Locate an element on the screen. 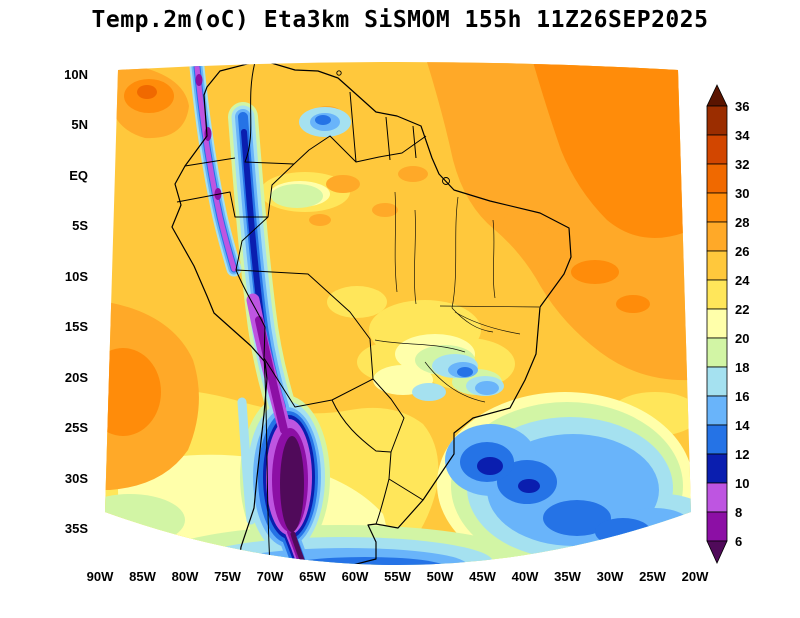  colorbar-band-<6 is located at coordinates (717, 552).